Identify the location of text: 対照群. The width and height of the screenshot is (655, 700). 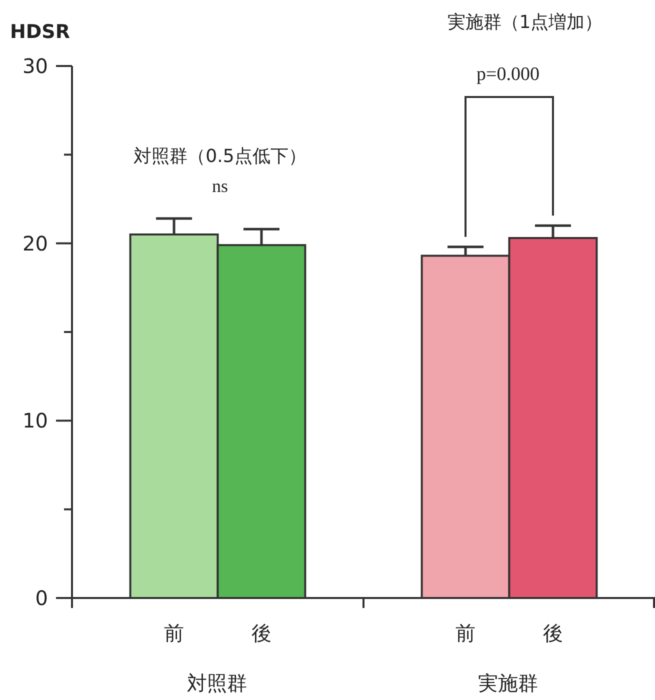
(217, 683).